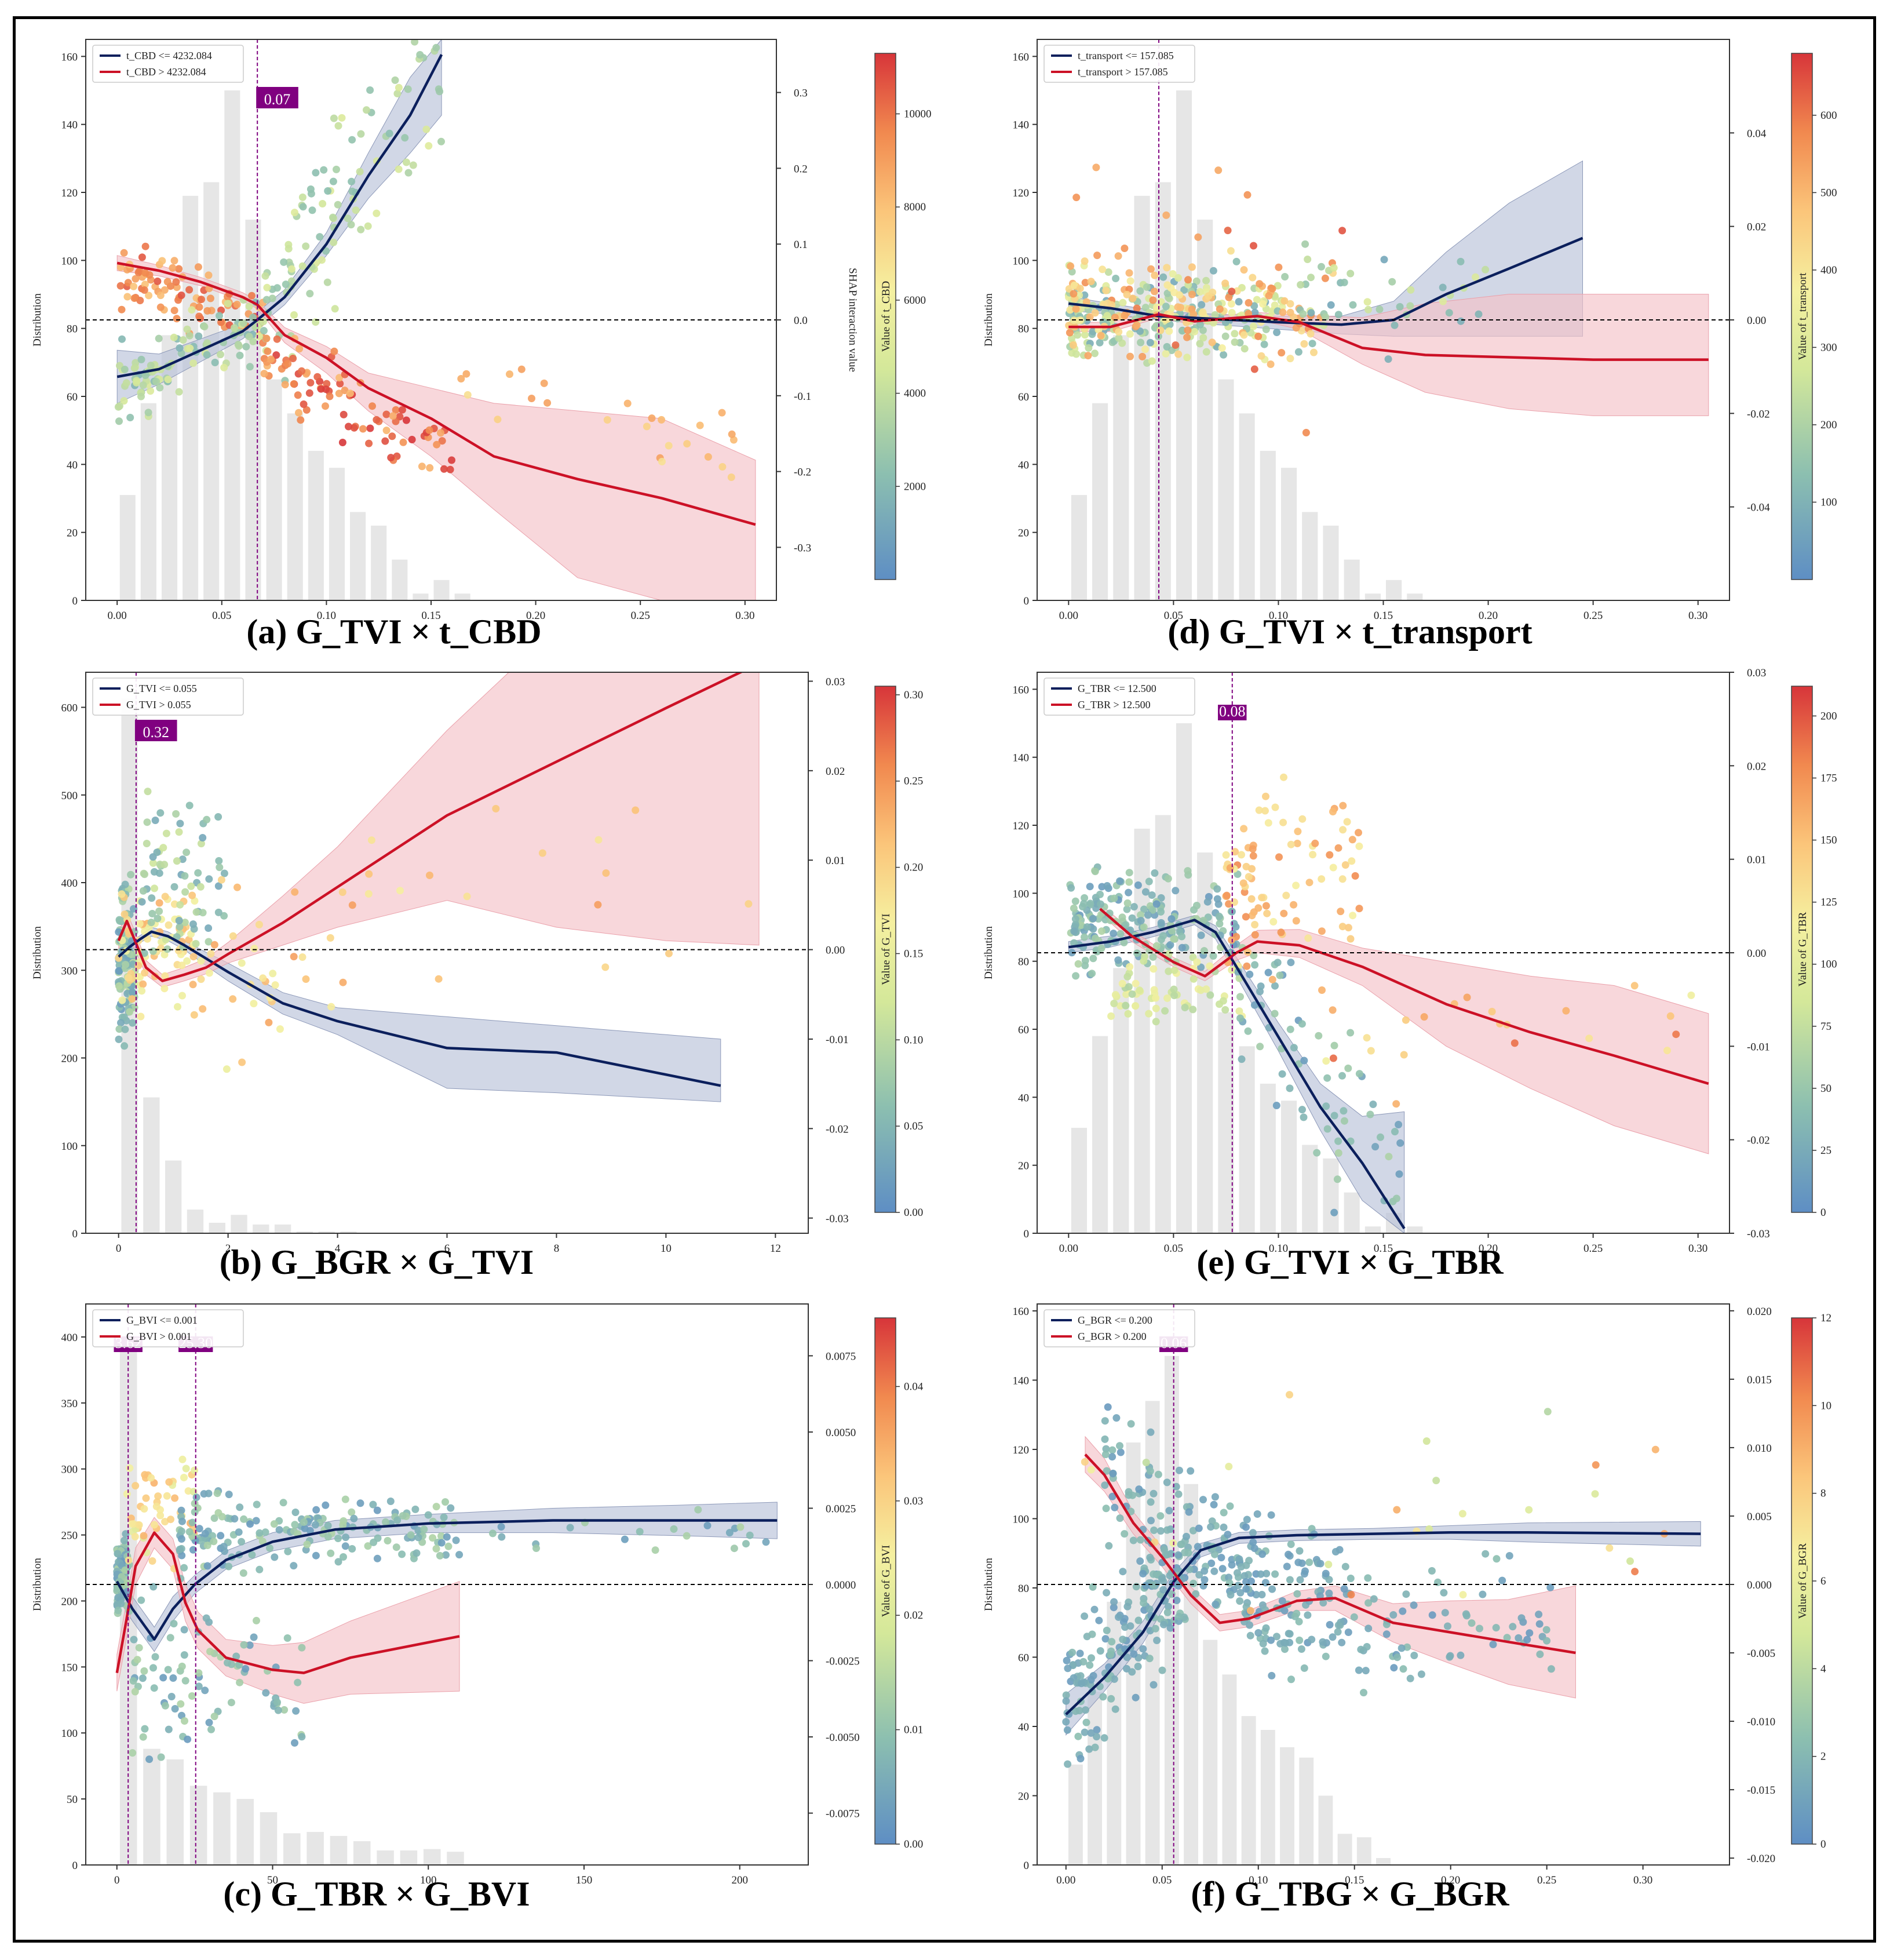  I want to click on y-left-tick-label: 140, so click(1022, 758).